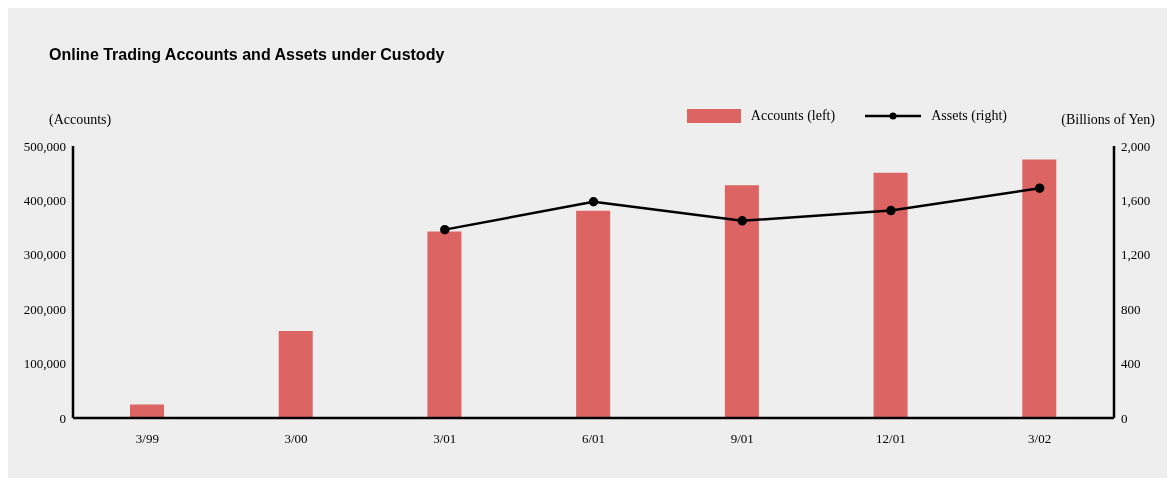 This screenshot has height=487, width=1175. I want to click on y-tick-label: 0, so click(62, 418).